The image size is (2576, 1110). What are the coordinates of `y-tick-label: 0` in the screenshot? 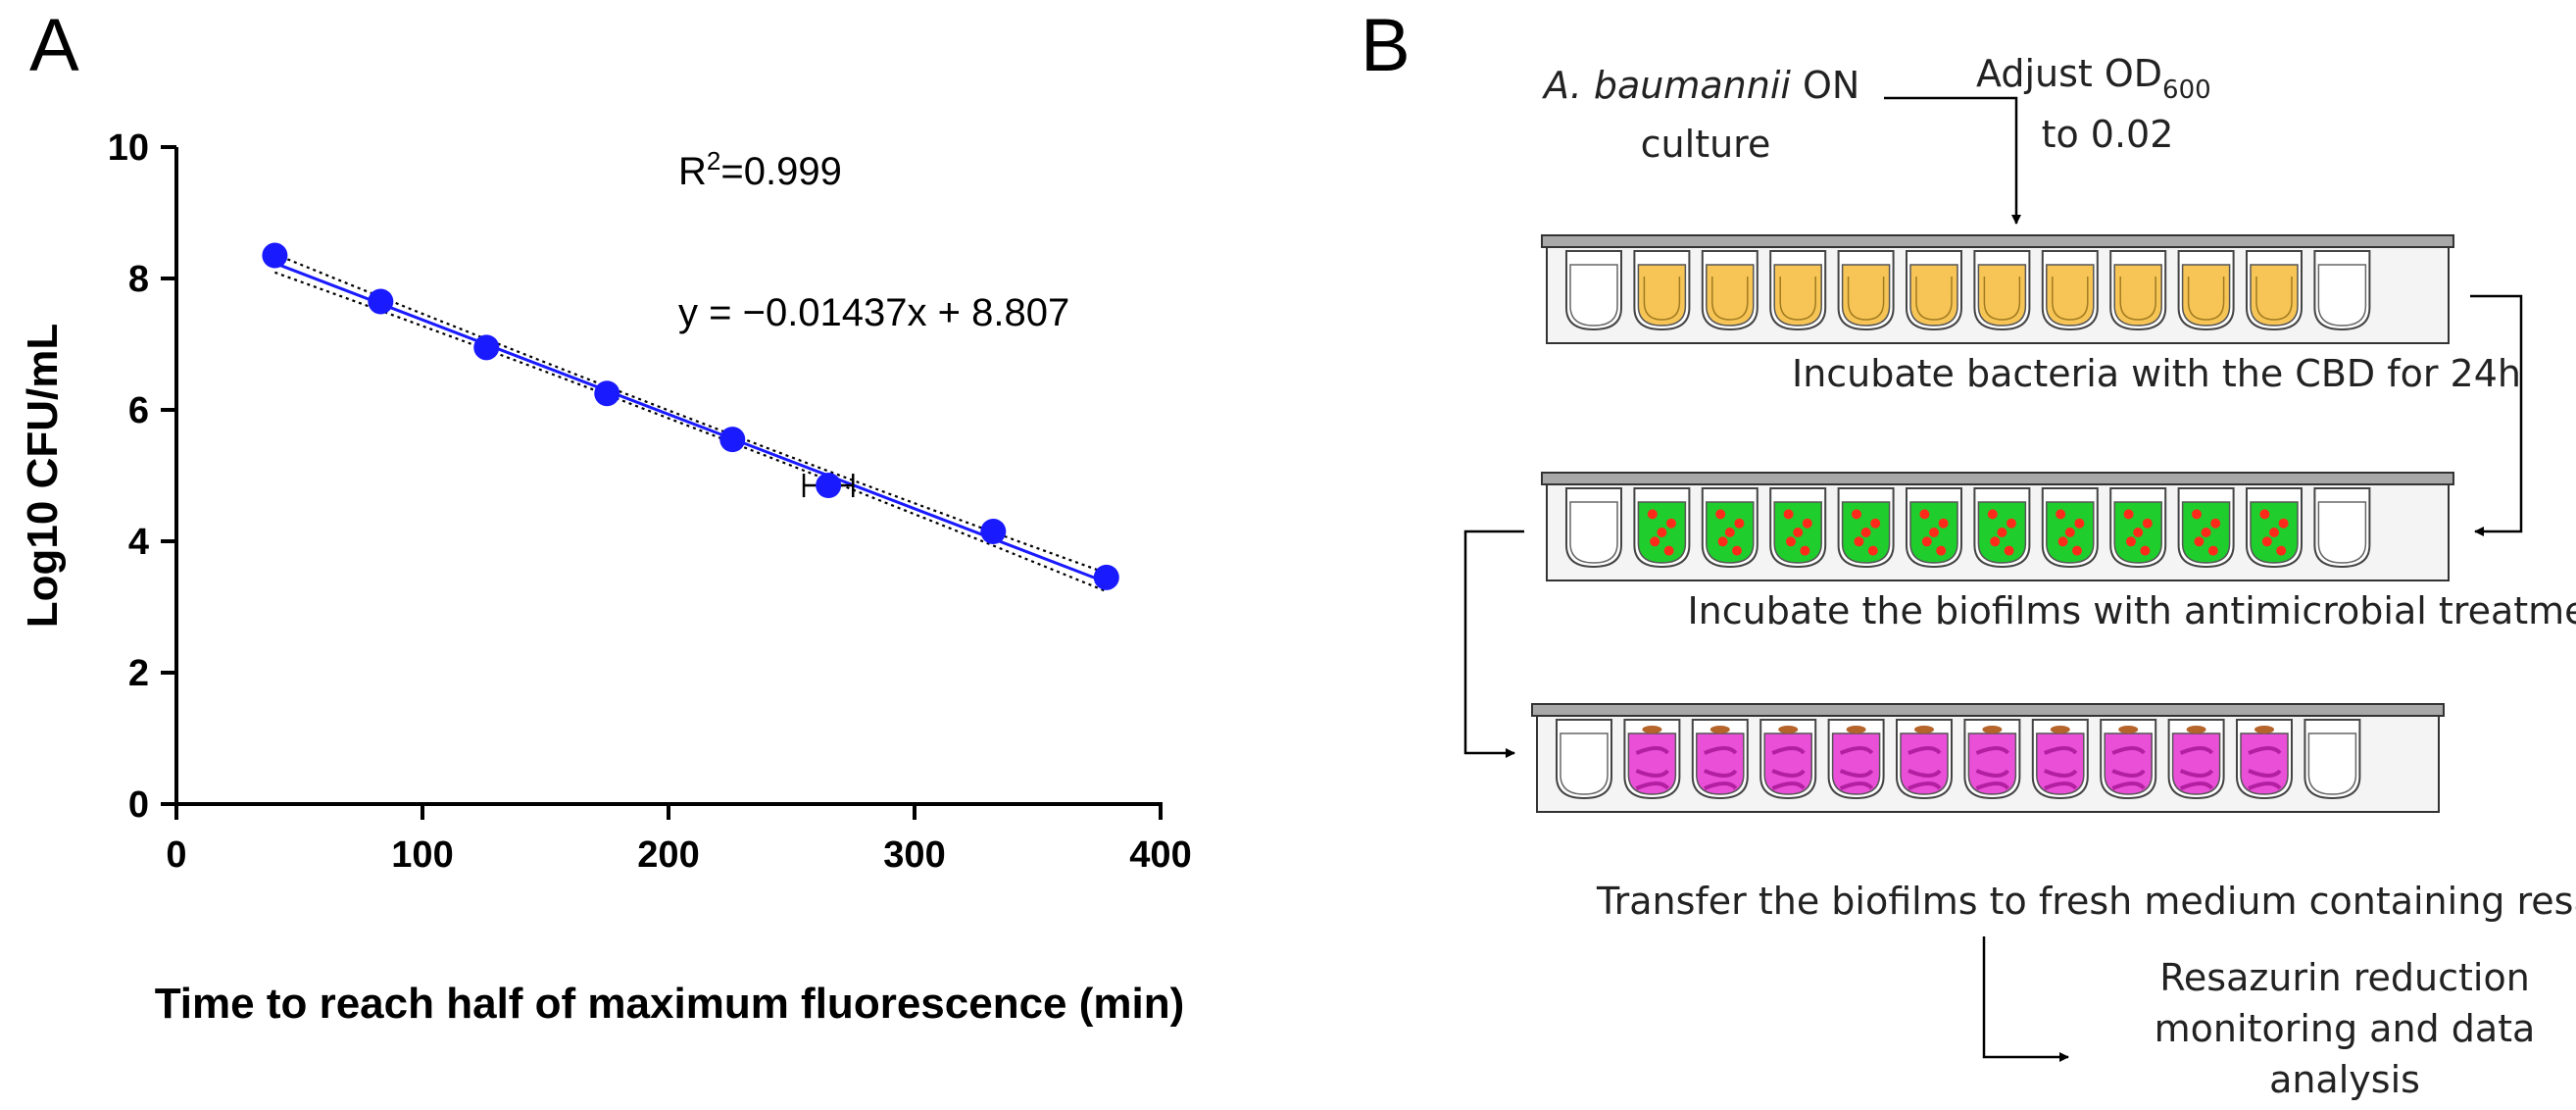 It's located at (138, 805).